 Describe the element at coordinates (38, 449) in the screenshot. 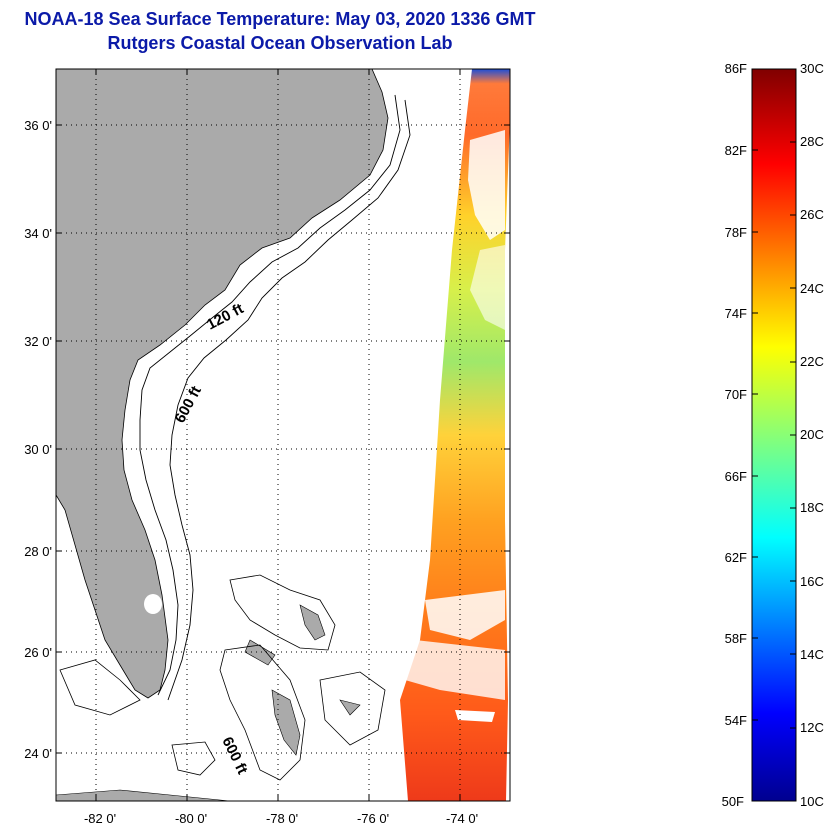

I see `lat-tick-label: 30 0'` at that location.